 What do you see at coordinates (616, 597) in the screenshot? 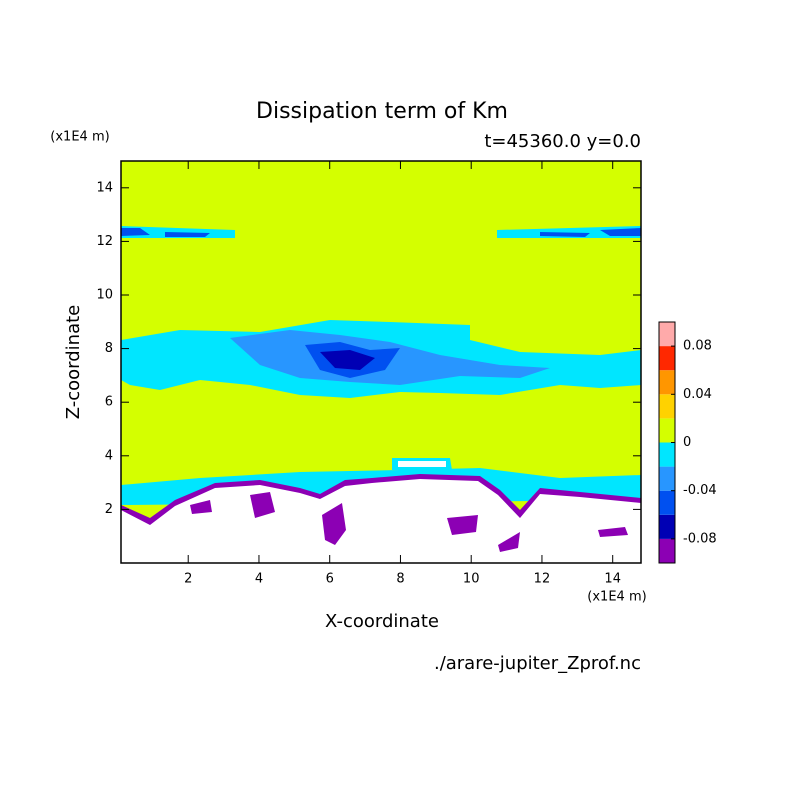
I see `x-unit: (x1E4 m)` at bounding box center [616, 597].